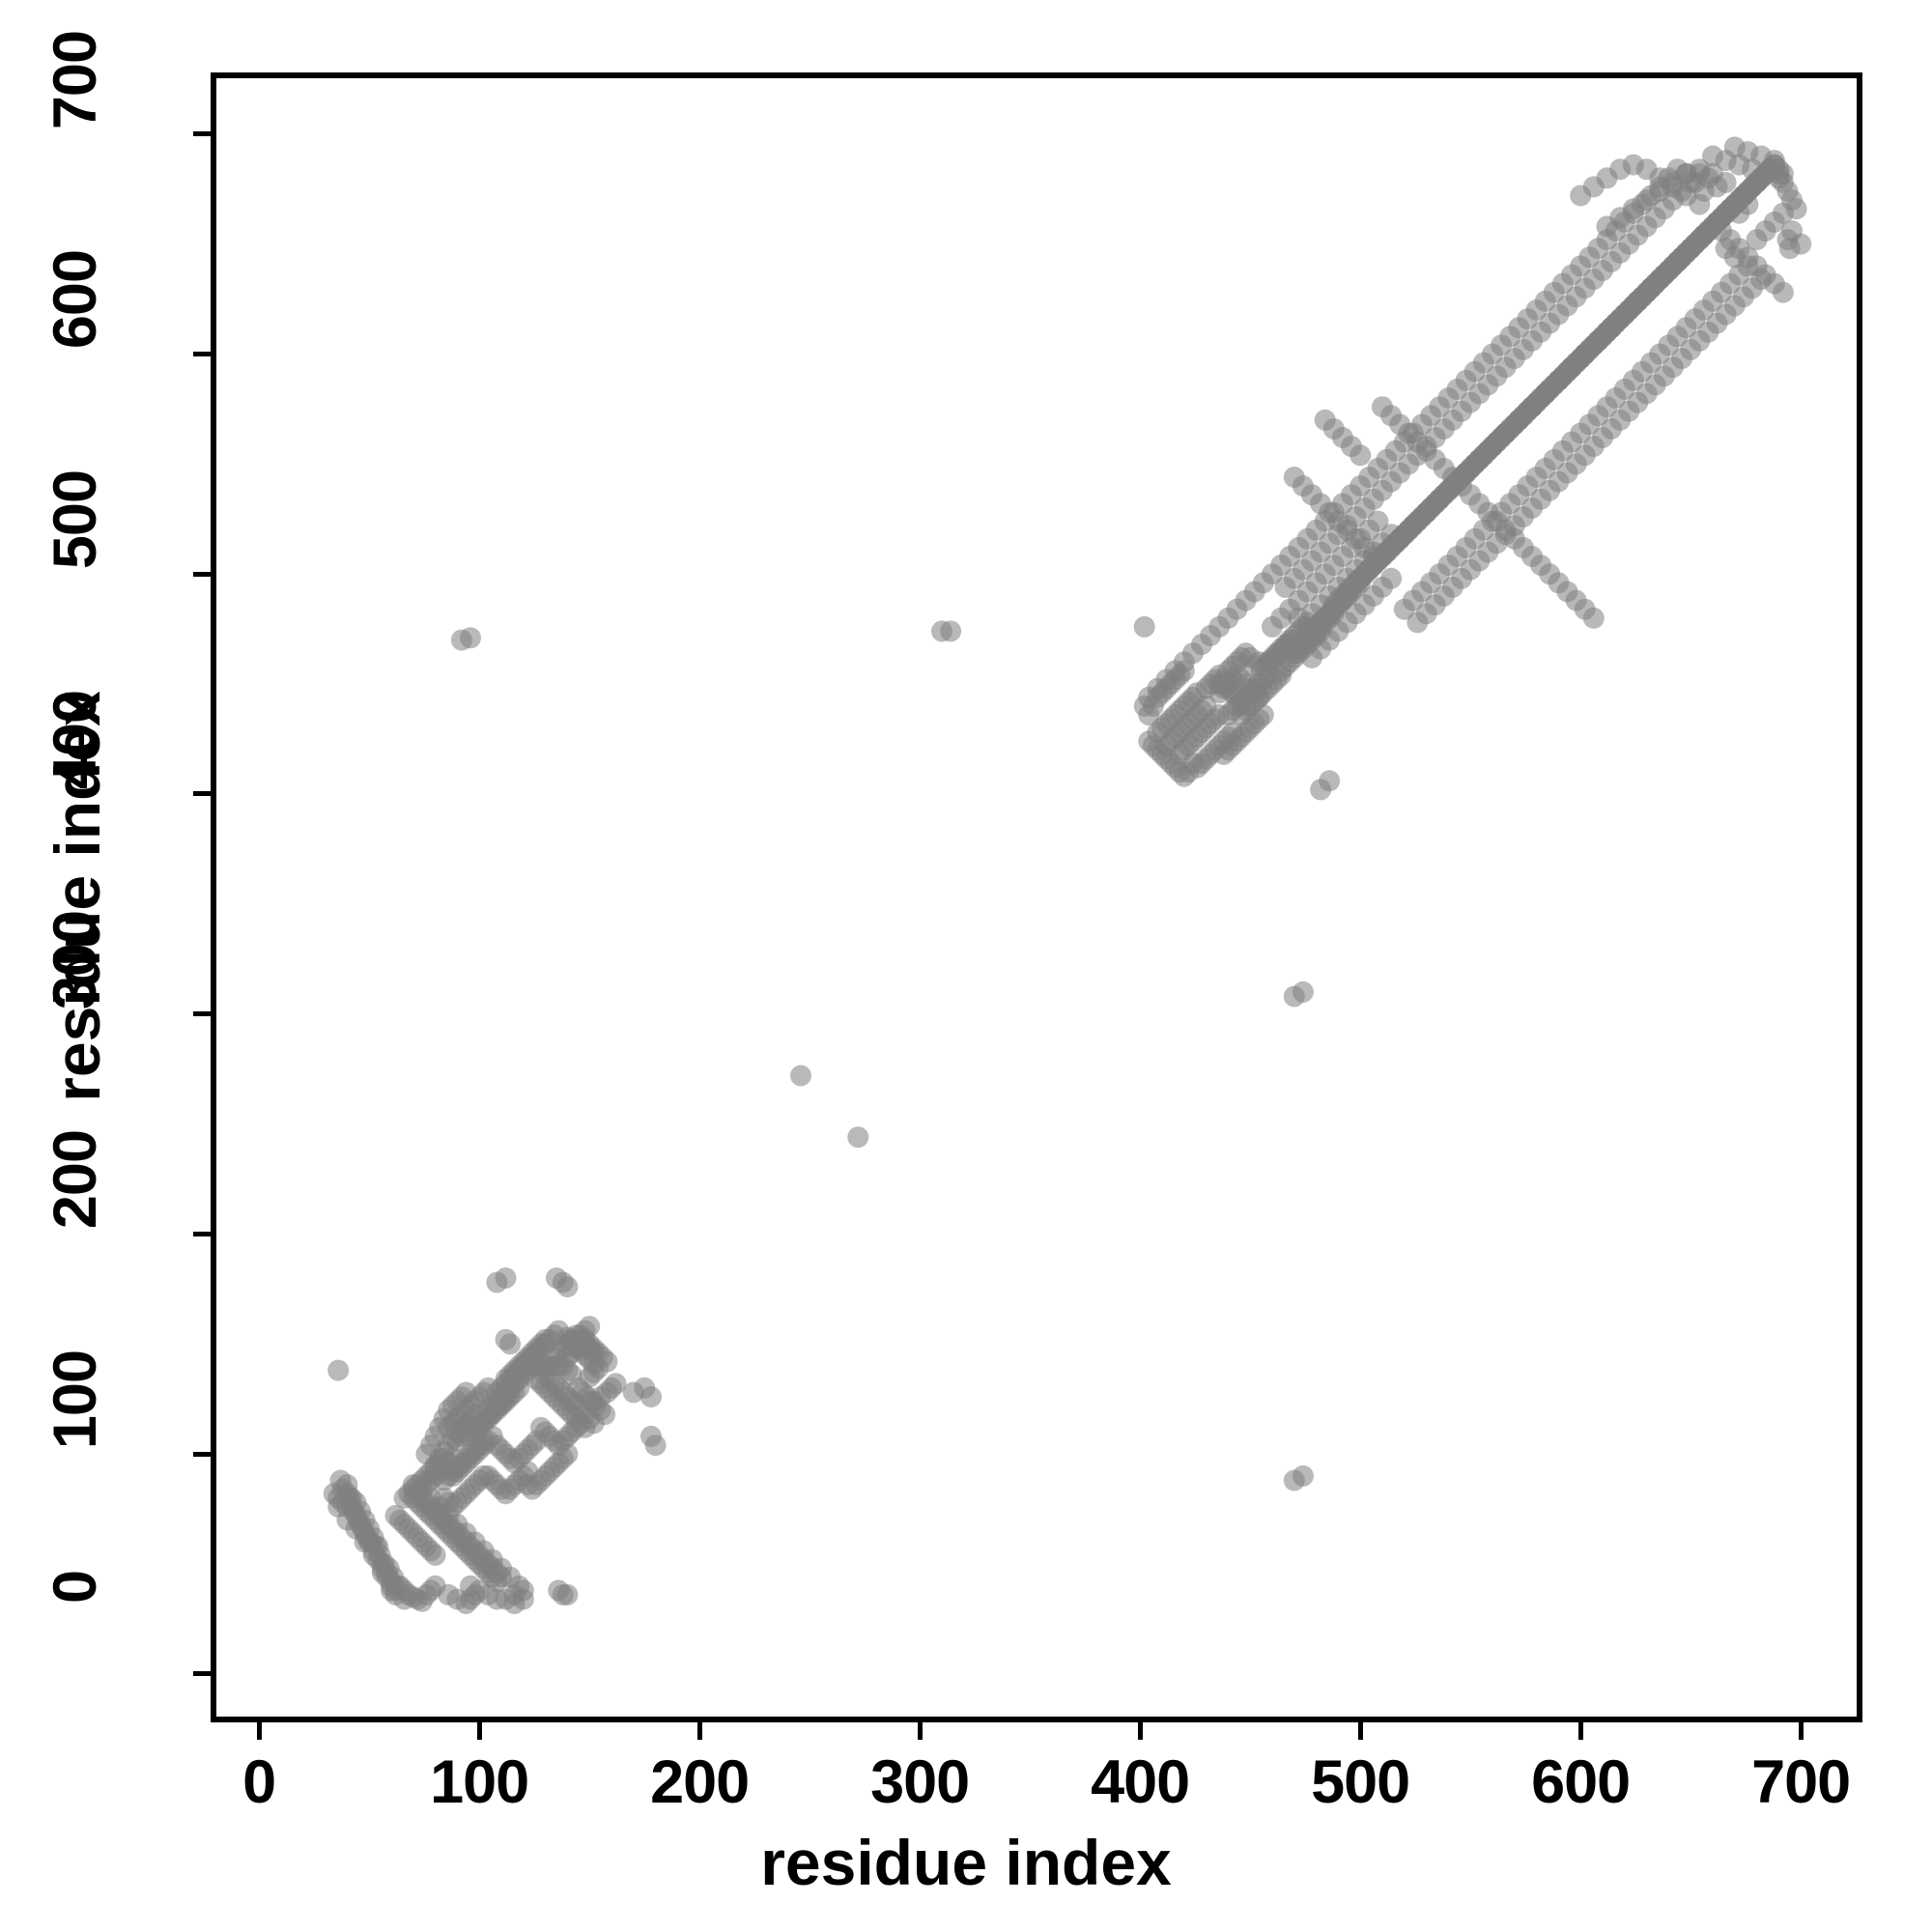 The image size is (1932, 1932). What do you see at coordinates (966, 1862) in the screenshot?
I see `x-axis-title: residue index` at bounding box center [966, 1862].